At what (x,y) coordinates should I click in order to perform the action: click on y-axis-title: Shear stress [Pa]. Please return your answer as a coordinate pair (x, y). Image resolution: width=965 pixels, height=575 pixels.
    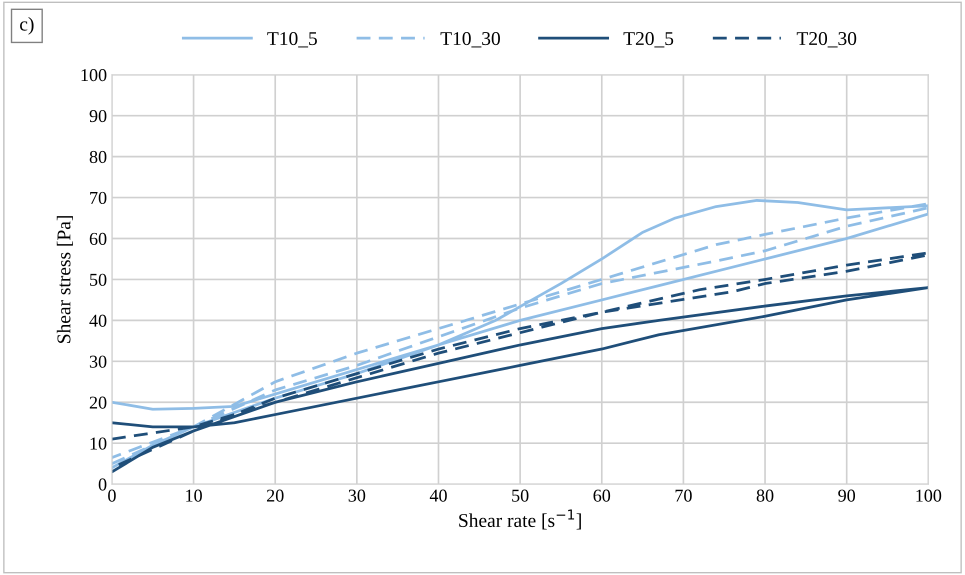
    Looking at the image, I should click on (64, 279).